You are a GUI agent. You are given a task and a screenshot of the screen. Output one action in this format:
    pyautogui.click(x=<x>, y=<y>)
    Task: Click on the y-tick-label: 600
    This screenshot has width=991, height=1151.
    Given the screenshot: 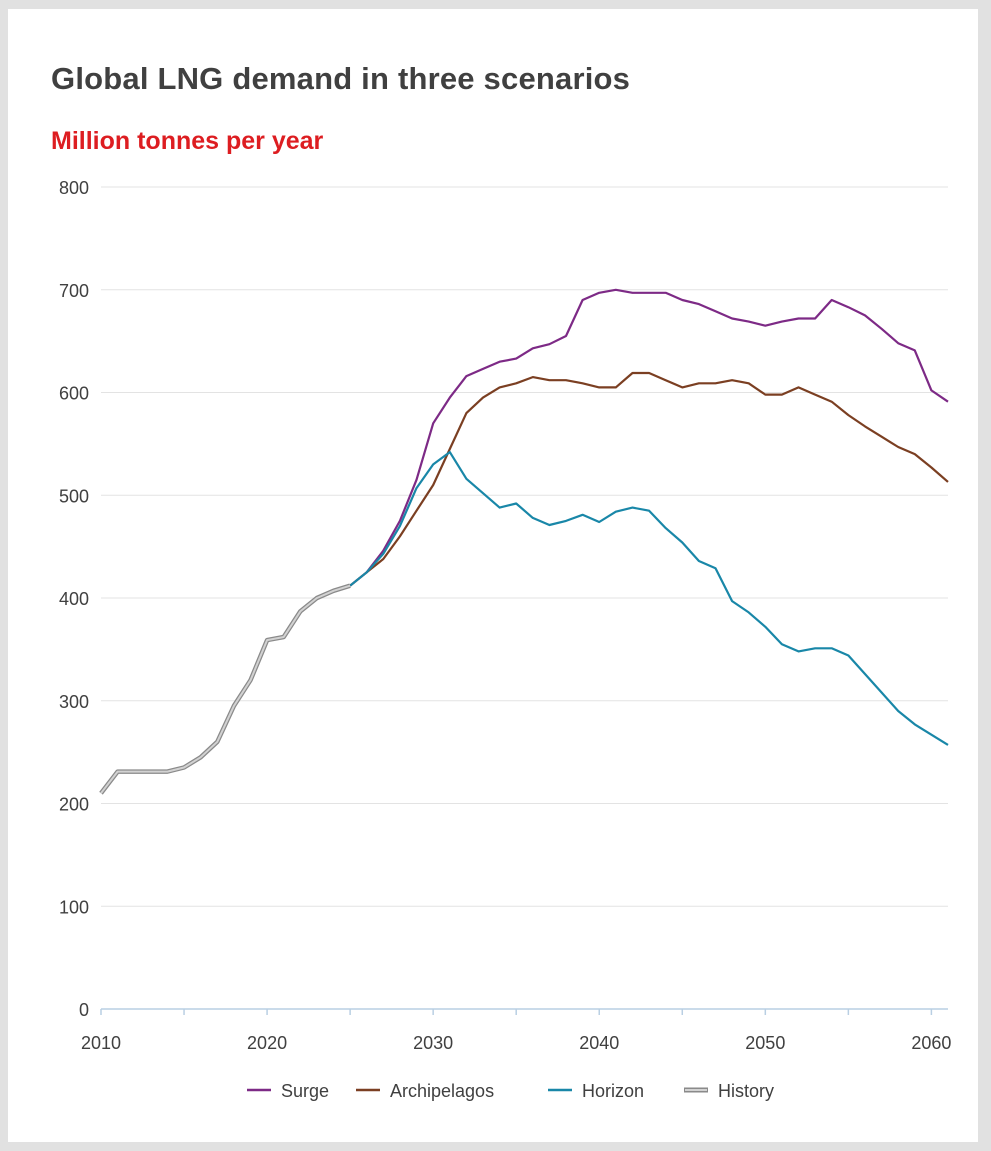 What is the action you would take?
    pyautogui.click(x=74, y=394)
    